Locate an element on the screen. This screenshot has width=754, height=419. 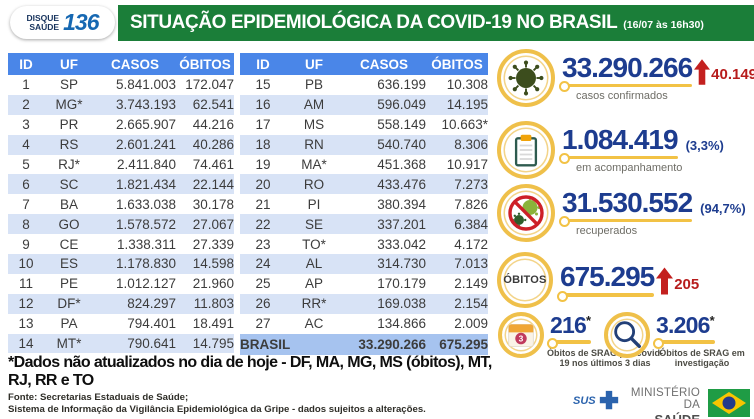
row-id: 7 is located at coordinates (26, 204).